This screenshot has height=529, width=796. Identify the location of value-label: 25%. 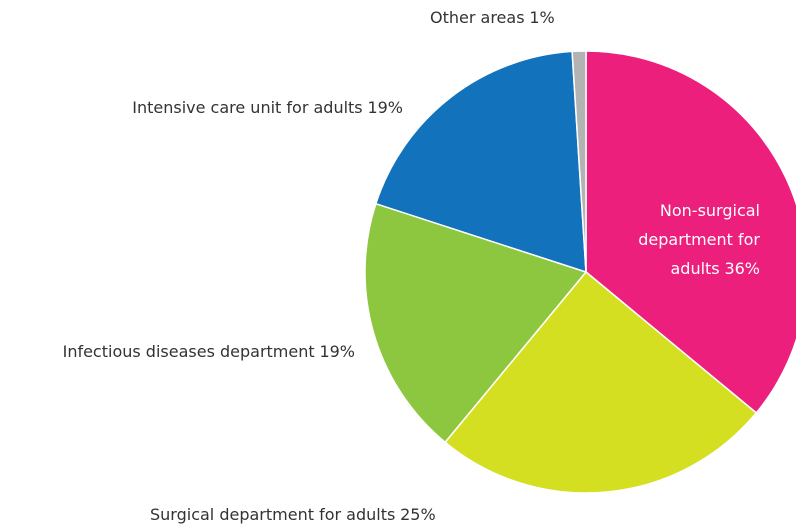
(418, 514).